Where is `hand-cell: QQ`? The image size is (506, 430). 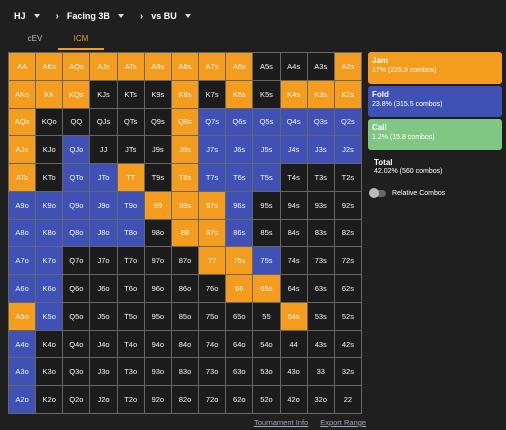 hand-cell: QQ is located at coordinates (76, 122).